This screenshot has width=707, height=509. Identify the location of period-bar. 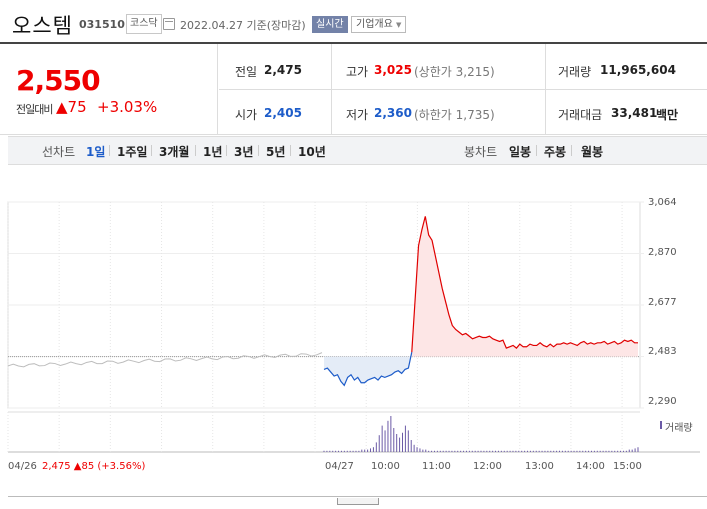
(357, 150).